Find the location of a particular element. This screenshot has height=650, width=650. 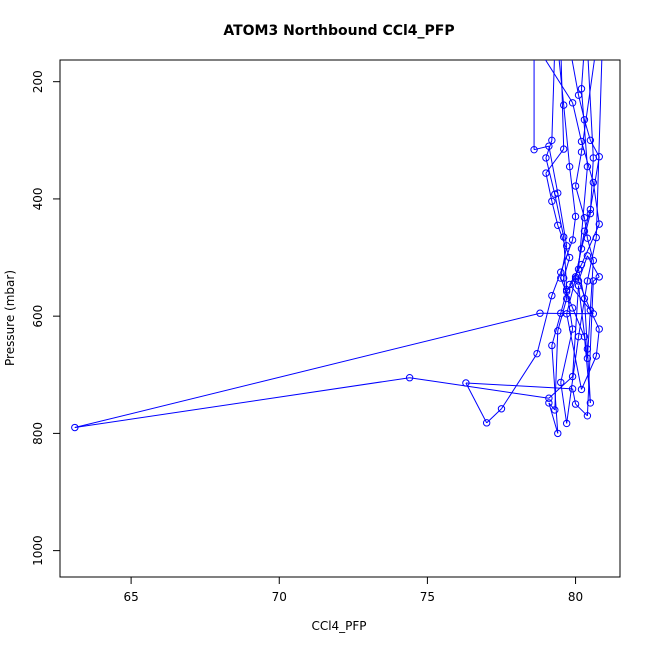

x-tick-label: 65 is located at coordinates (130, 597).